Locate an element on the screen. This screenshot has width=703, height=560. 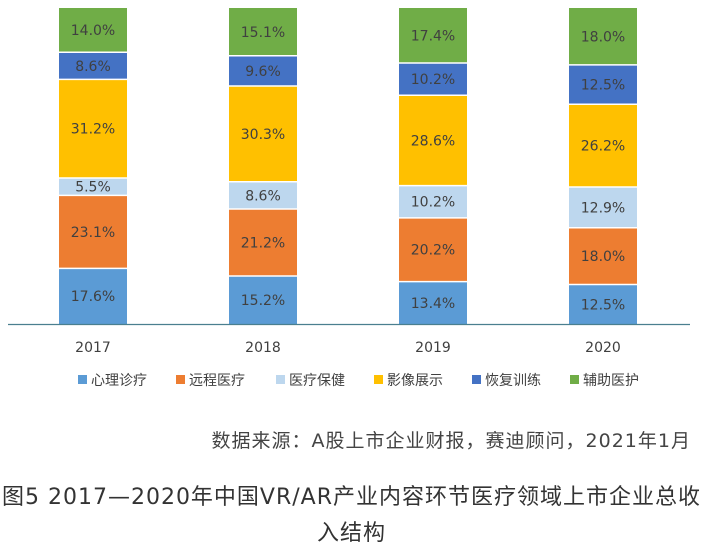
x-tick-label: 2019 is located at coordinates (433, 348).